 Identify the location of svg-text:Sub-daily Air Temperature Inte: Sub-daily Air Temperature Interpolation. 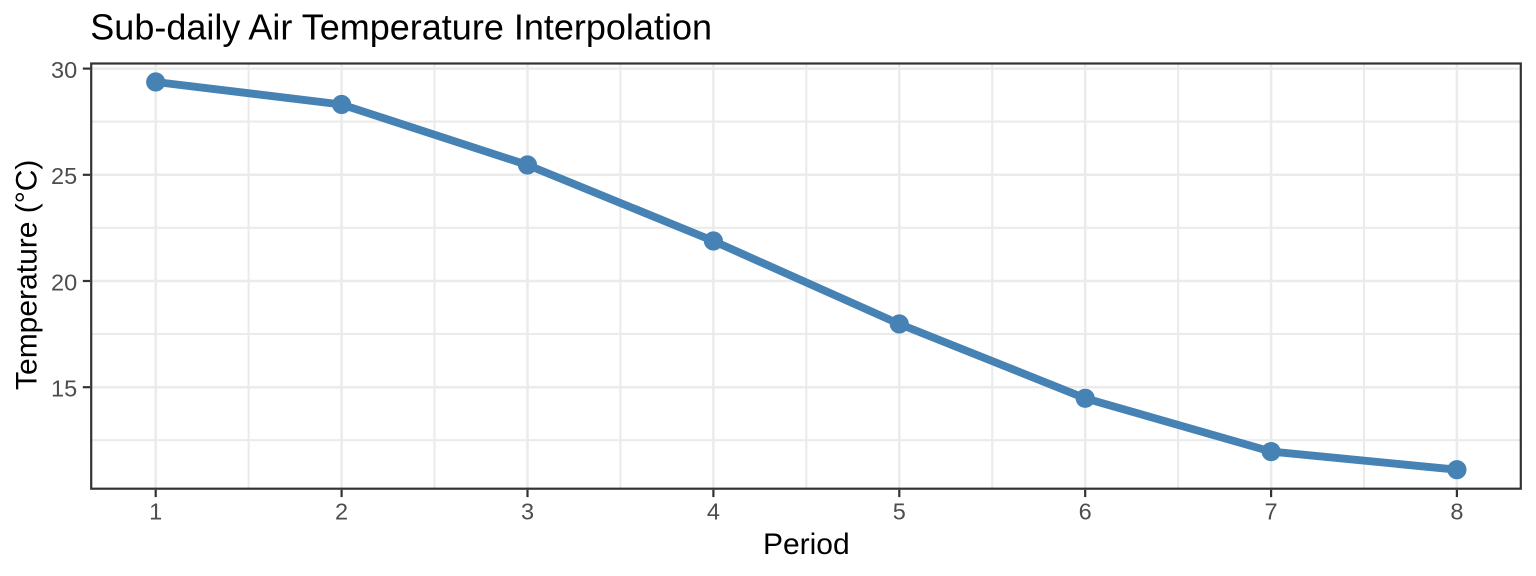
(401, 26).